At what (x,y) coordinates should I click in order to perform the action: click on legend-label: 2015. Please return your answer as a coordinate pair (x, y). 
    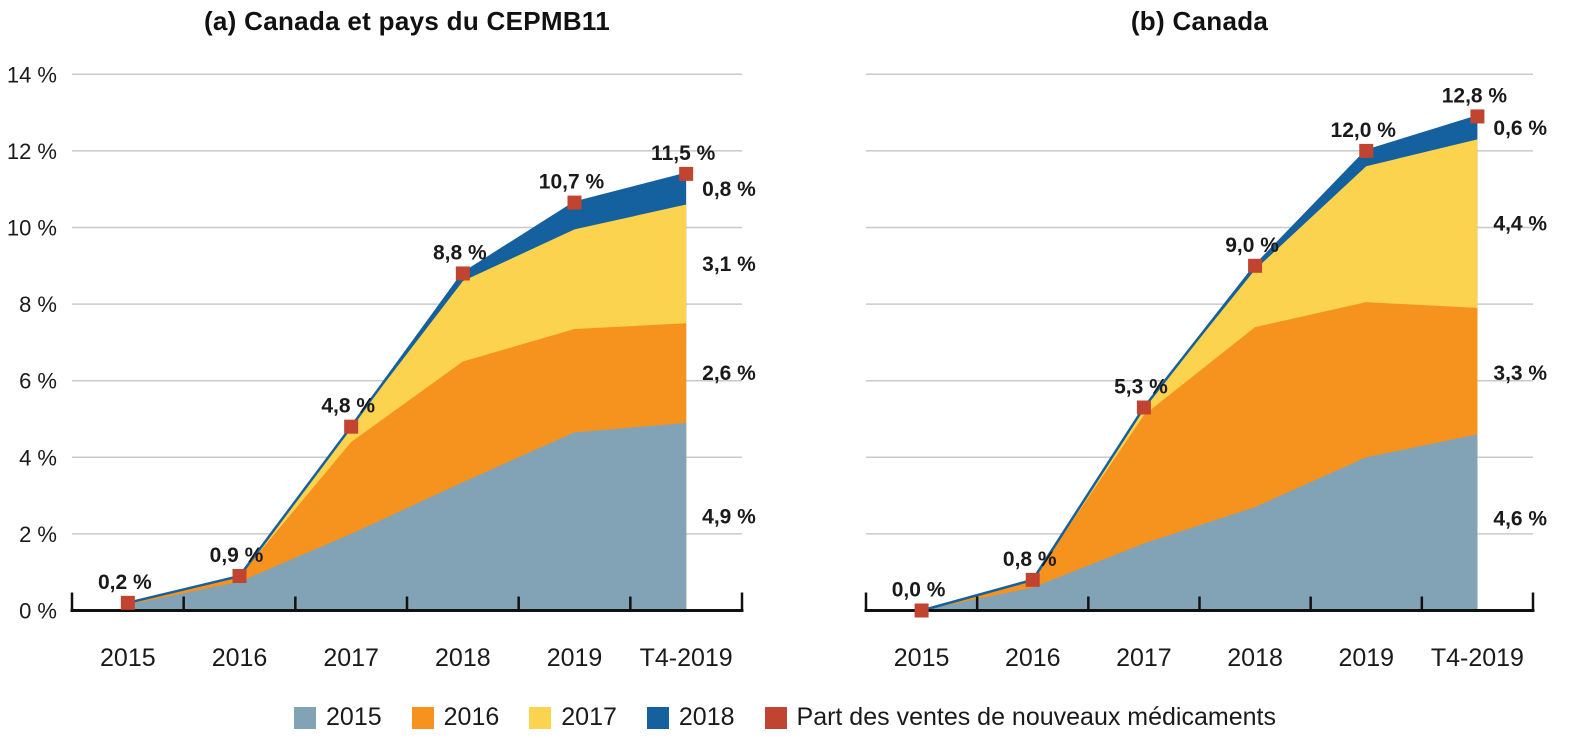
    Looking at the image, I should click on (354, 717).